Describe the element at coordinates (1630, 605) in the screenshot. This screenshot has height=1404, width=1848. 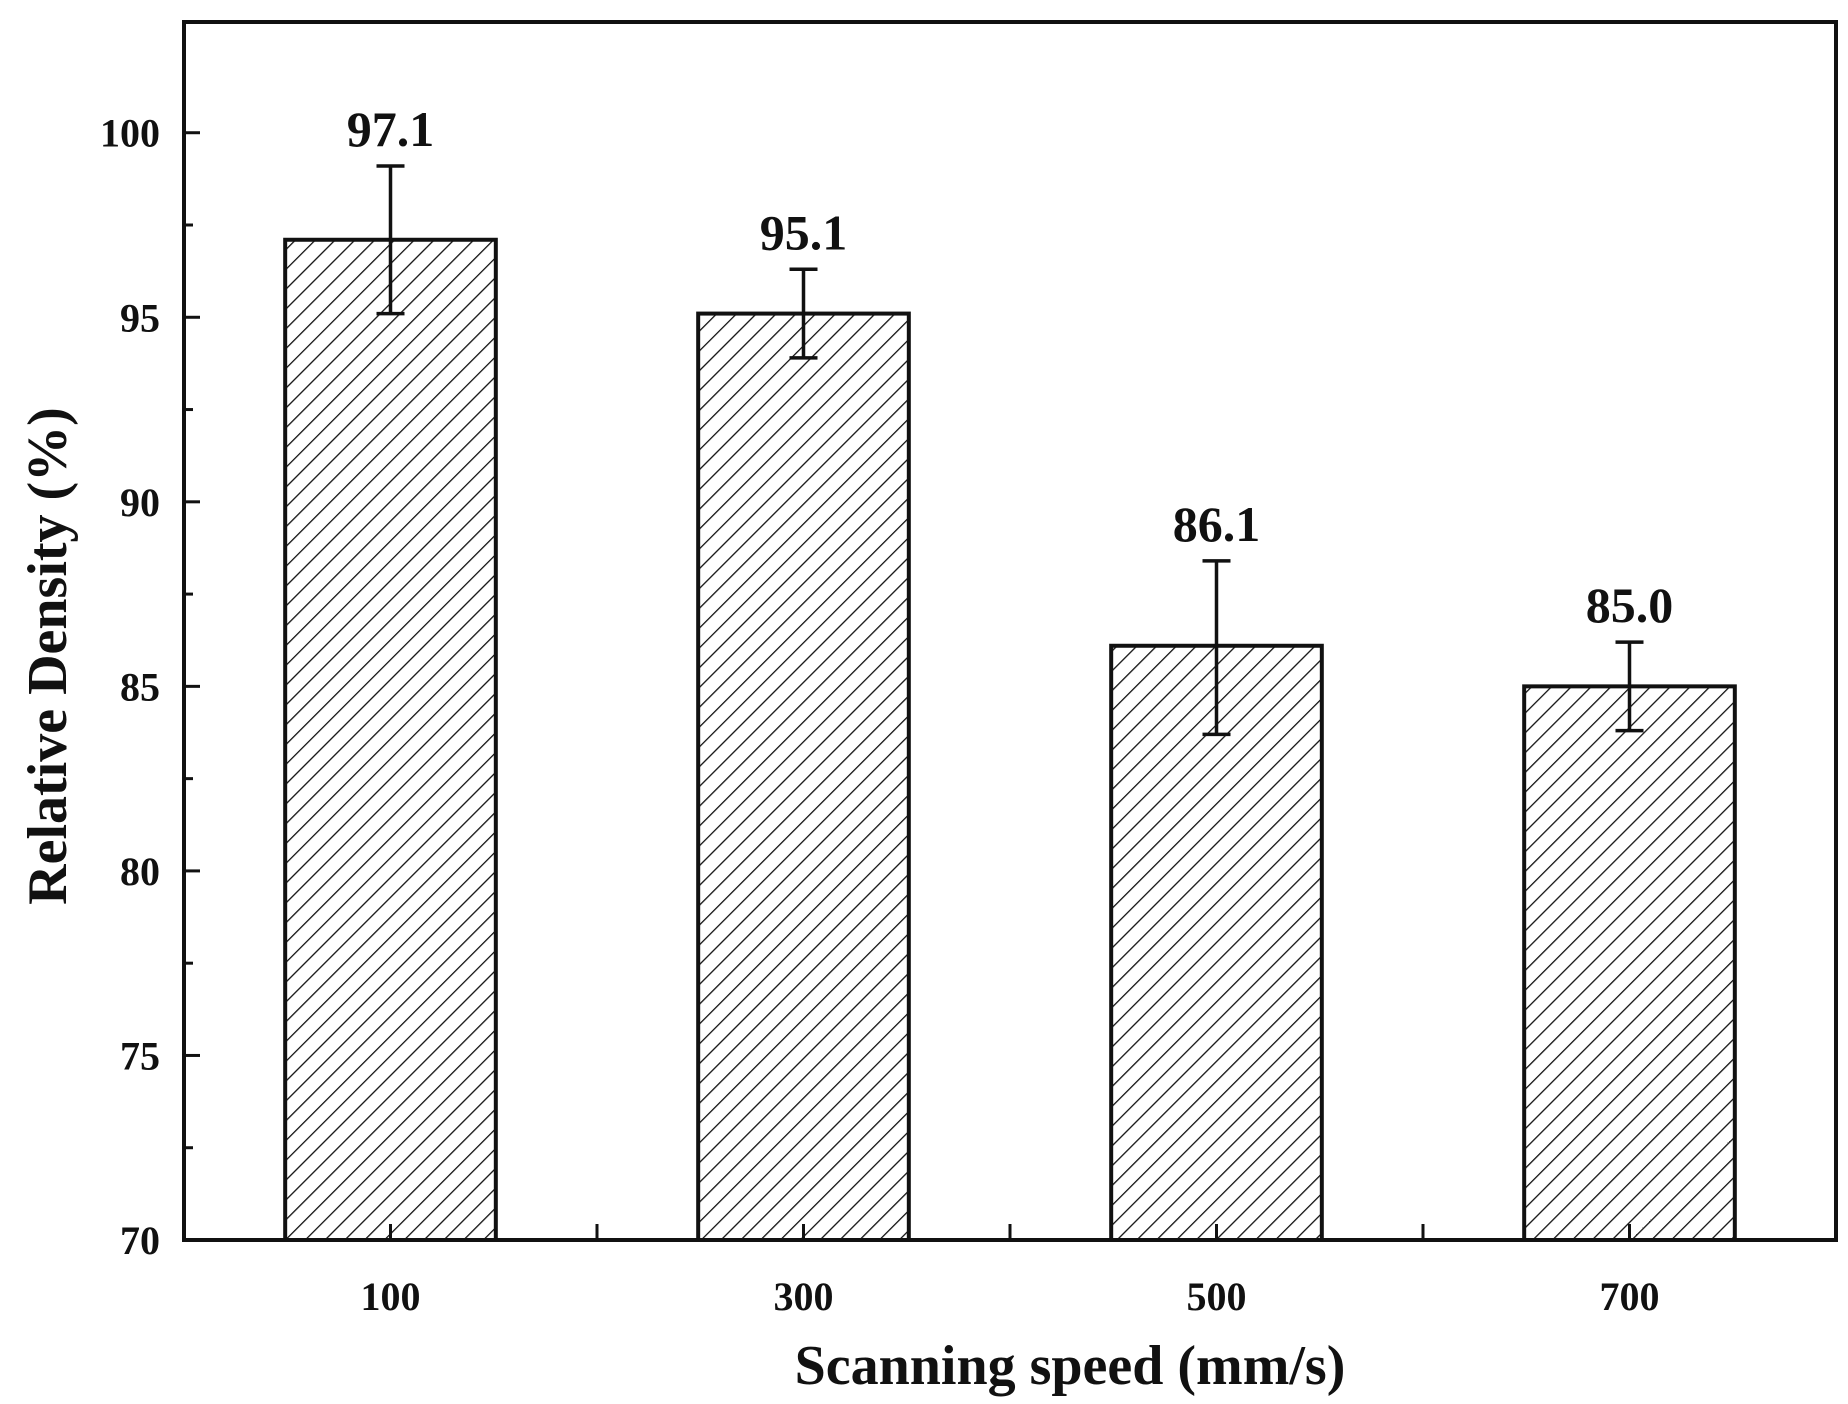
I see `value-label-700: 85.0` at that location.